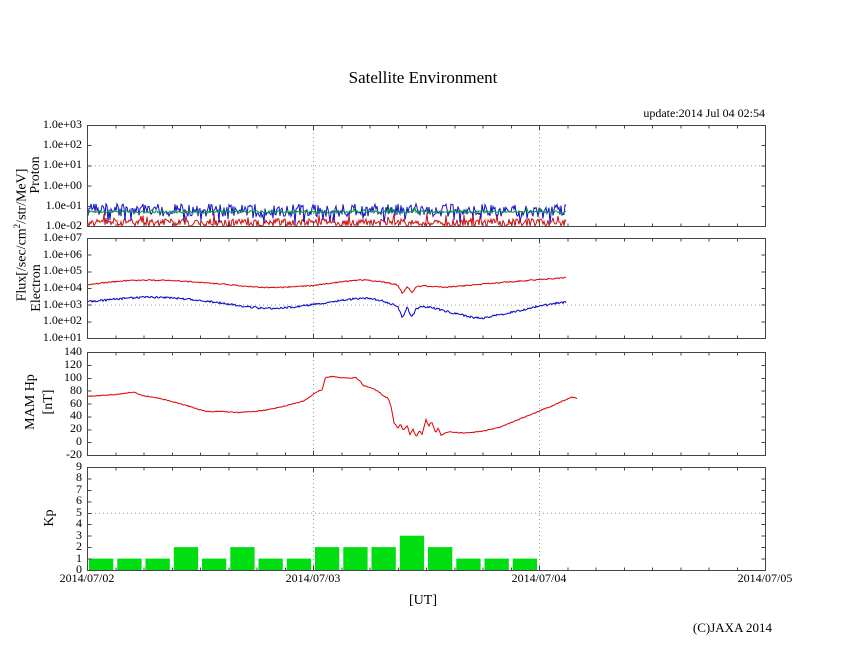 This screenshot has height=655, width=846. What do you see at coordinates (35, 175) in the screenshot?
I see `proton-axis-label: Proton` at bounding box center [35, 175].